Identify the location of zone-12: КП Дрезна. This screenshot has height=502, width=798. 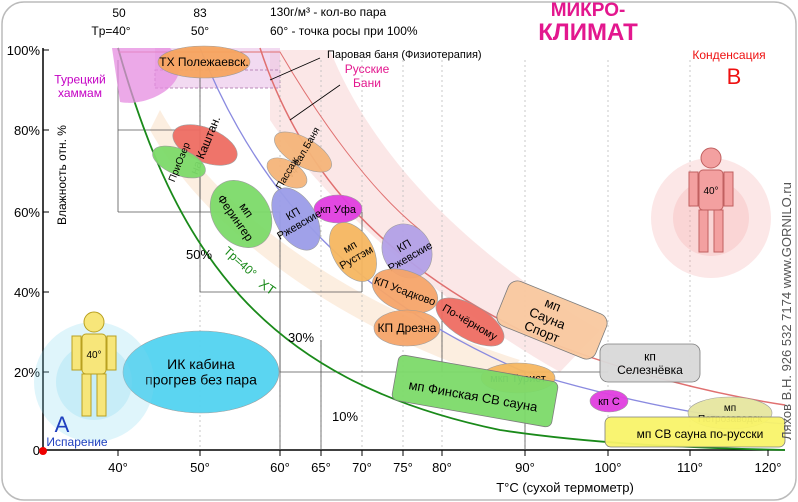
(407, 328).